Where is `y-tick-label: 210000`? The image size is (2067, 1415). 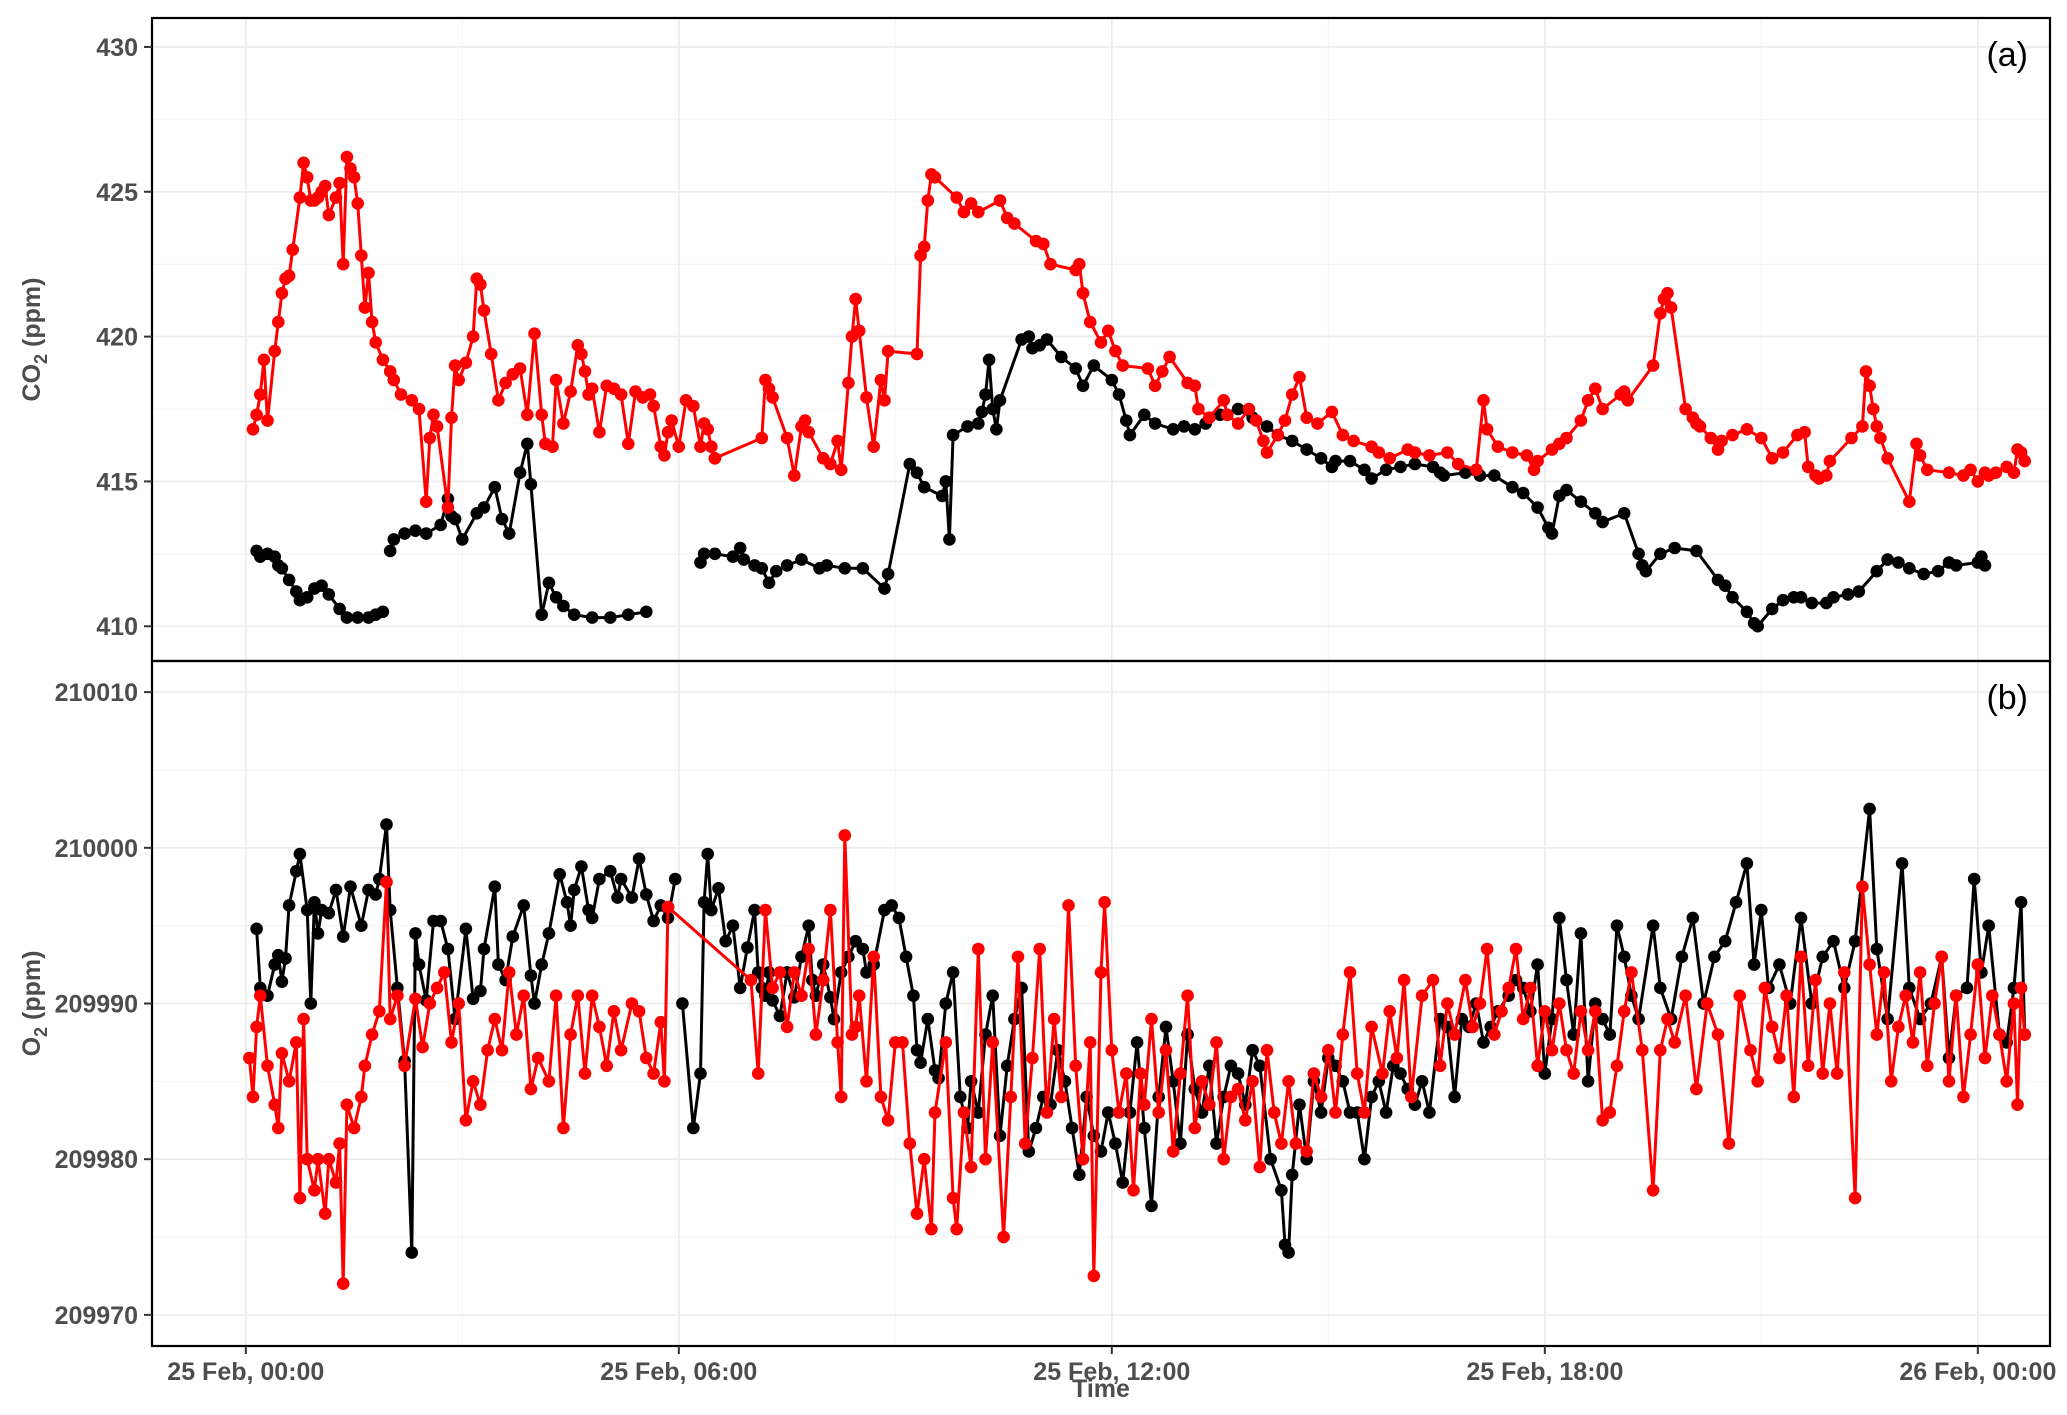 y-tick-label: 210000 is located at coordinates (96, 849).